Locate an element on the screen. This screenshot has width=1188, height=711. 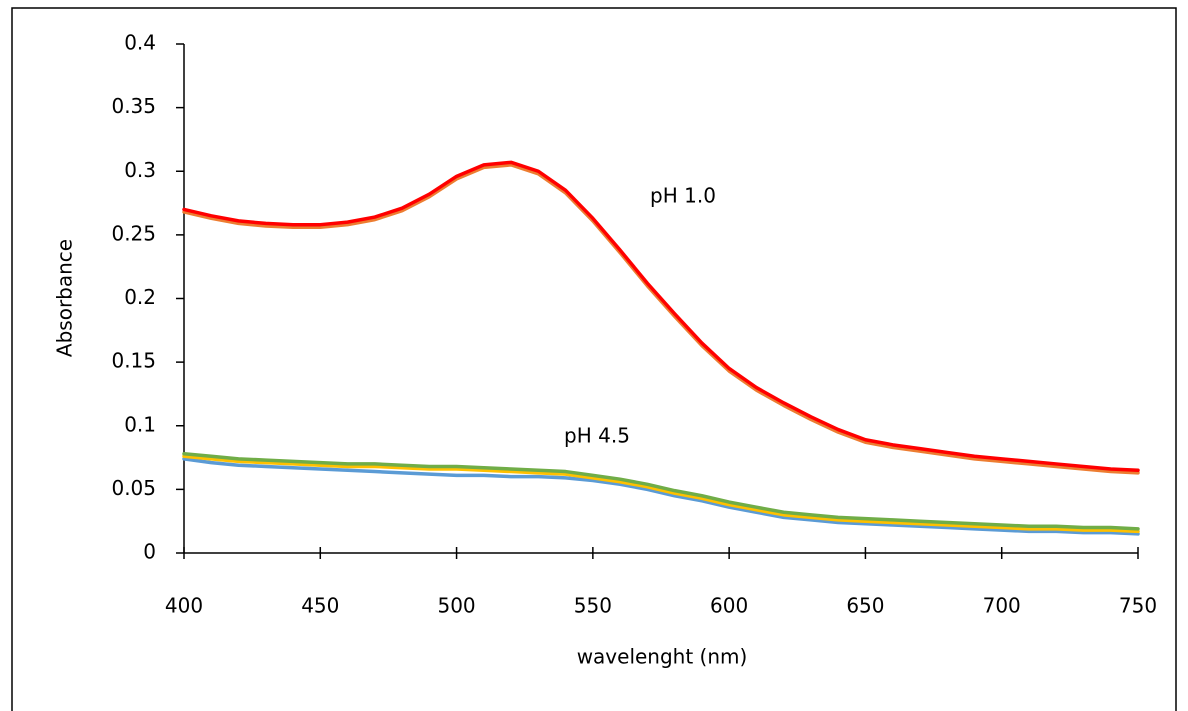
y-tick-label: 0 is located at coordinates (149, 552).